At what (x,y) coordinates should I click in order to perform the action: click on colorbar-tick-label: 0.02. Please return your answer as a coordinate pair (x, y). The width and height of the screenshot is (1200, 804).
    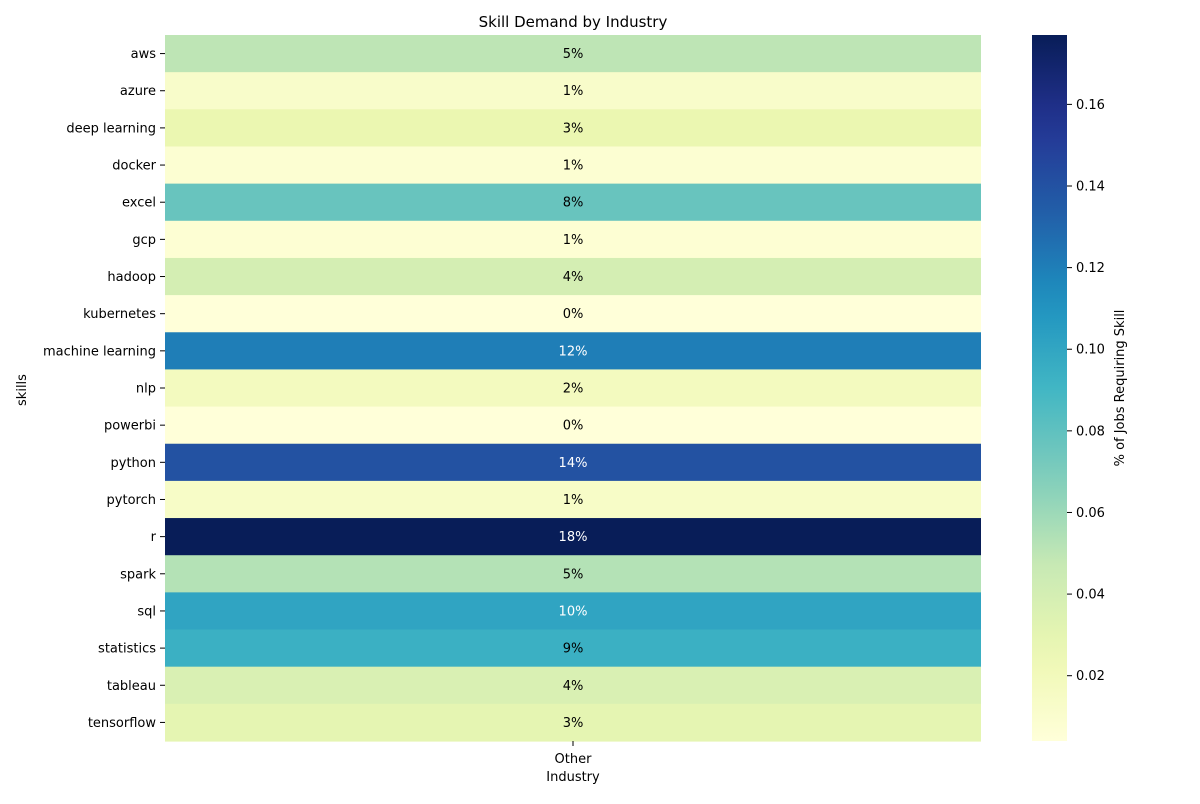
    Looking at the image, I should click on (1090, 676).